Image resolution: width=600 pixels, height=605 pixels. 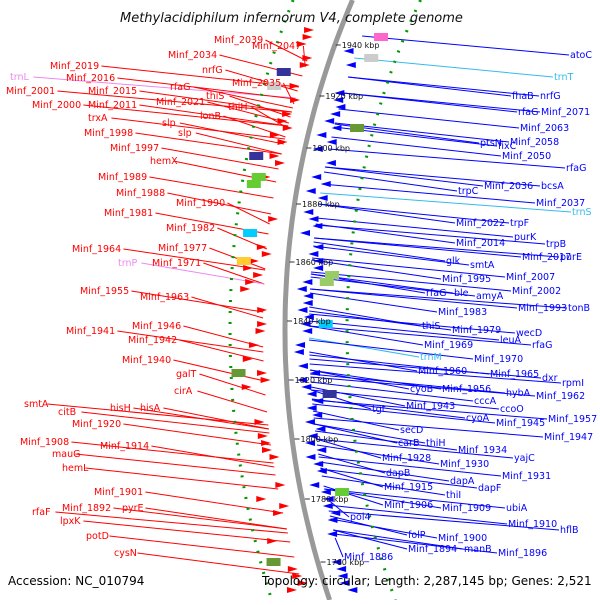 What do you see at coordinates (330, 499) in the screenshot?
I see `kbp-label: 1780 kbp` at bounding box center [330, 499].